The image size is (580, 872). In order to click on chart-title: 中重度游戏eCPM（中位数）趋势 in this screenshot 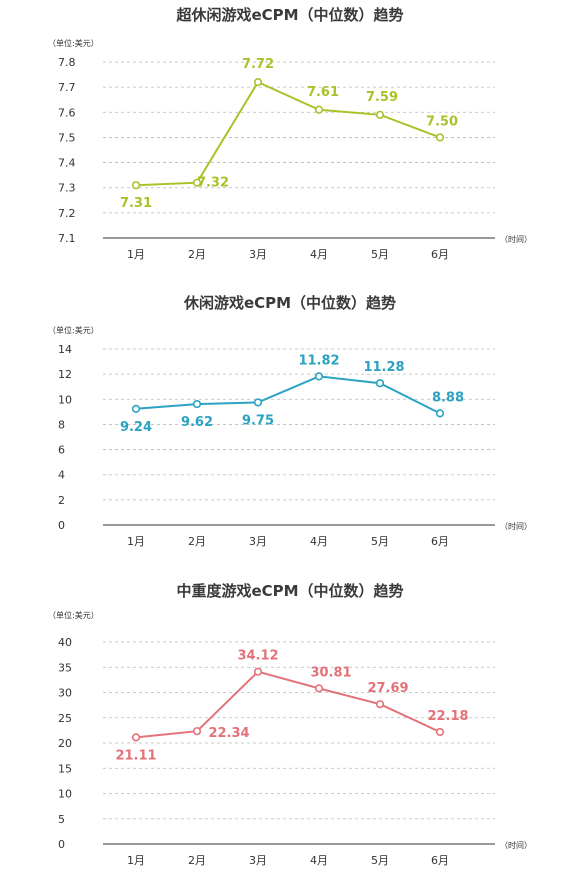, I will do `click(290, 591)`.